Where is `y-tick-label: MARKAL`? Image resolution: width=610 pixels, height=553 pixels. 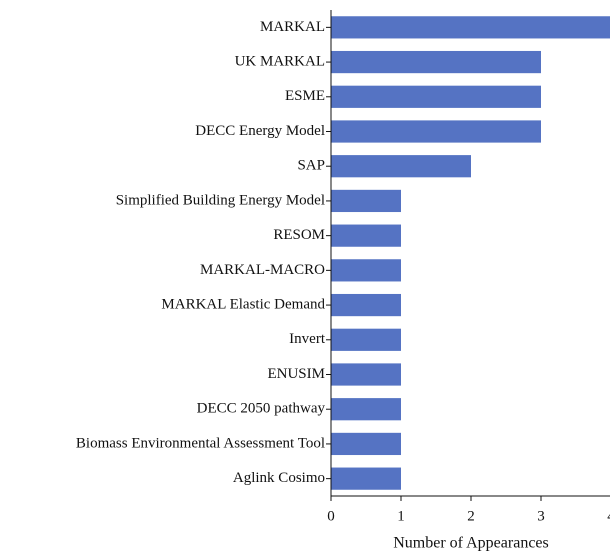
y-tick-label: MARKAL is located at coordinates (292, 27).